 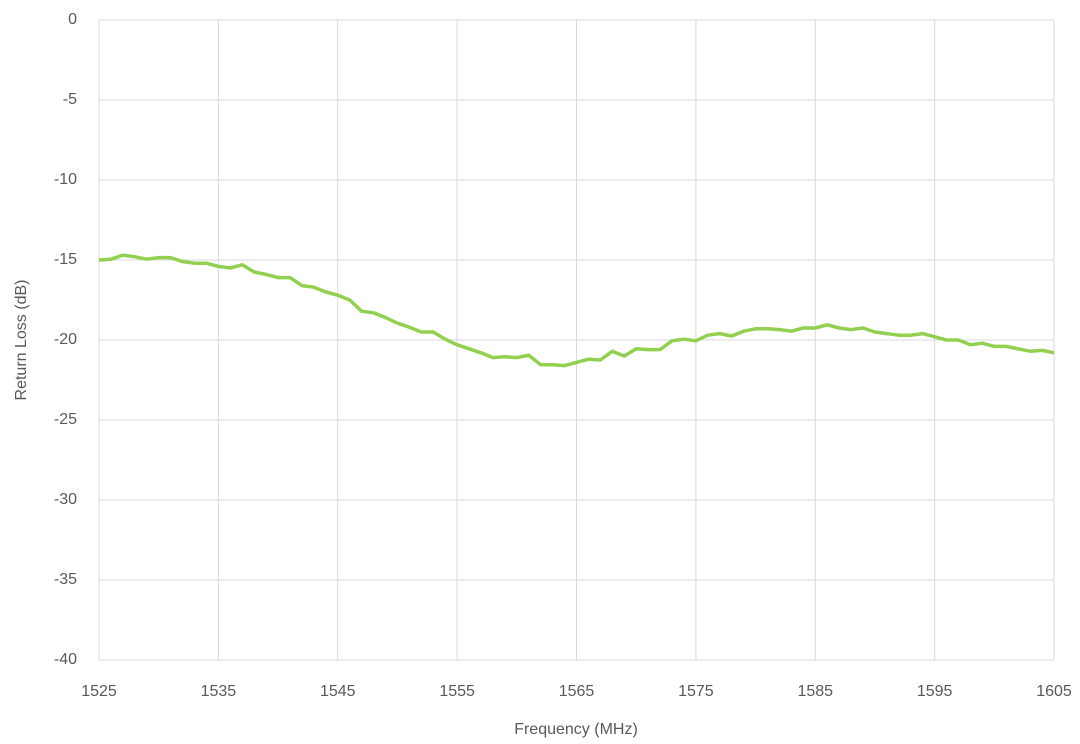 What do you see at coordinates (696, 691) in the screenshot?
I see `x-tick-label: 1575` at bounding box center [696, 691].